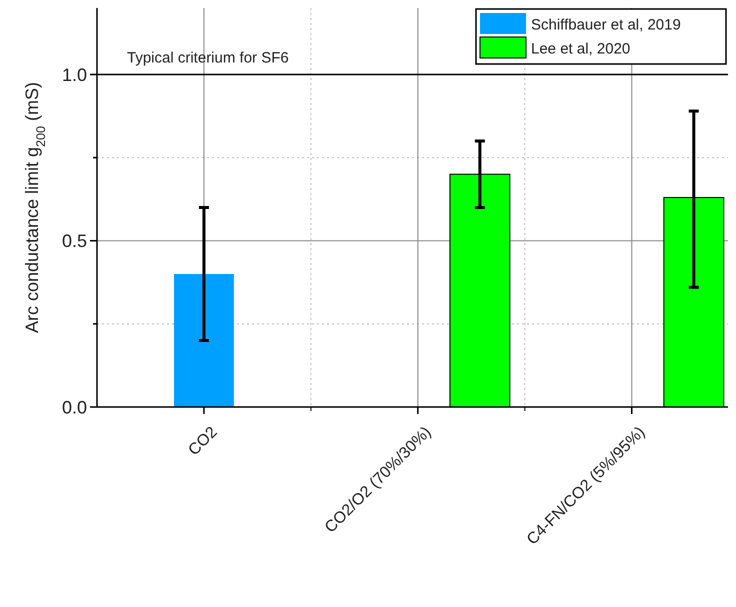  What do you see at coordinates (208, 58) in the screenshot?
I see `ref-line-label: Typical criterium for SF6` at bounding box center [208, 58].